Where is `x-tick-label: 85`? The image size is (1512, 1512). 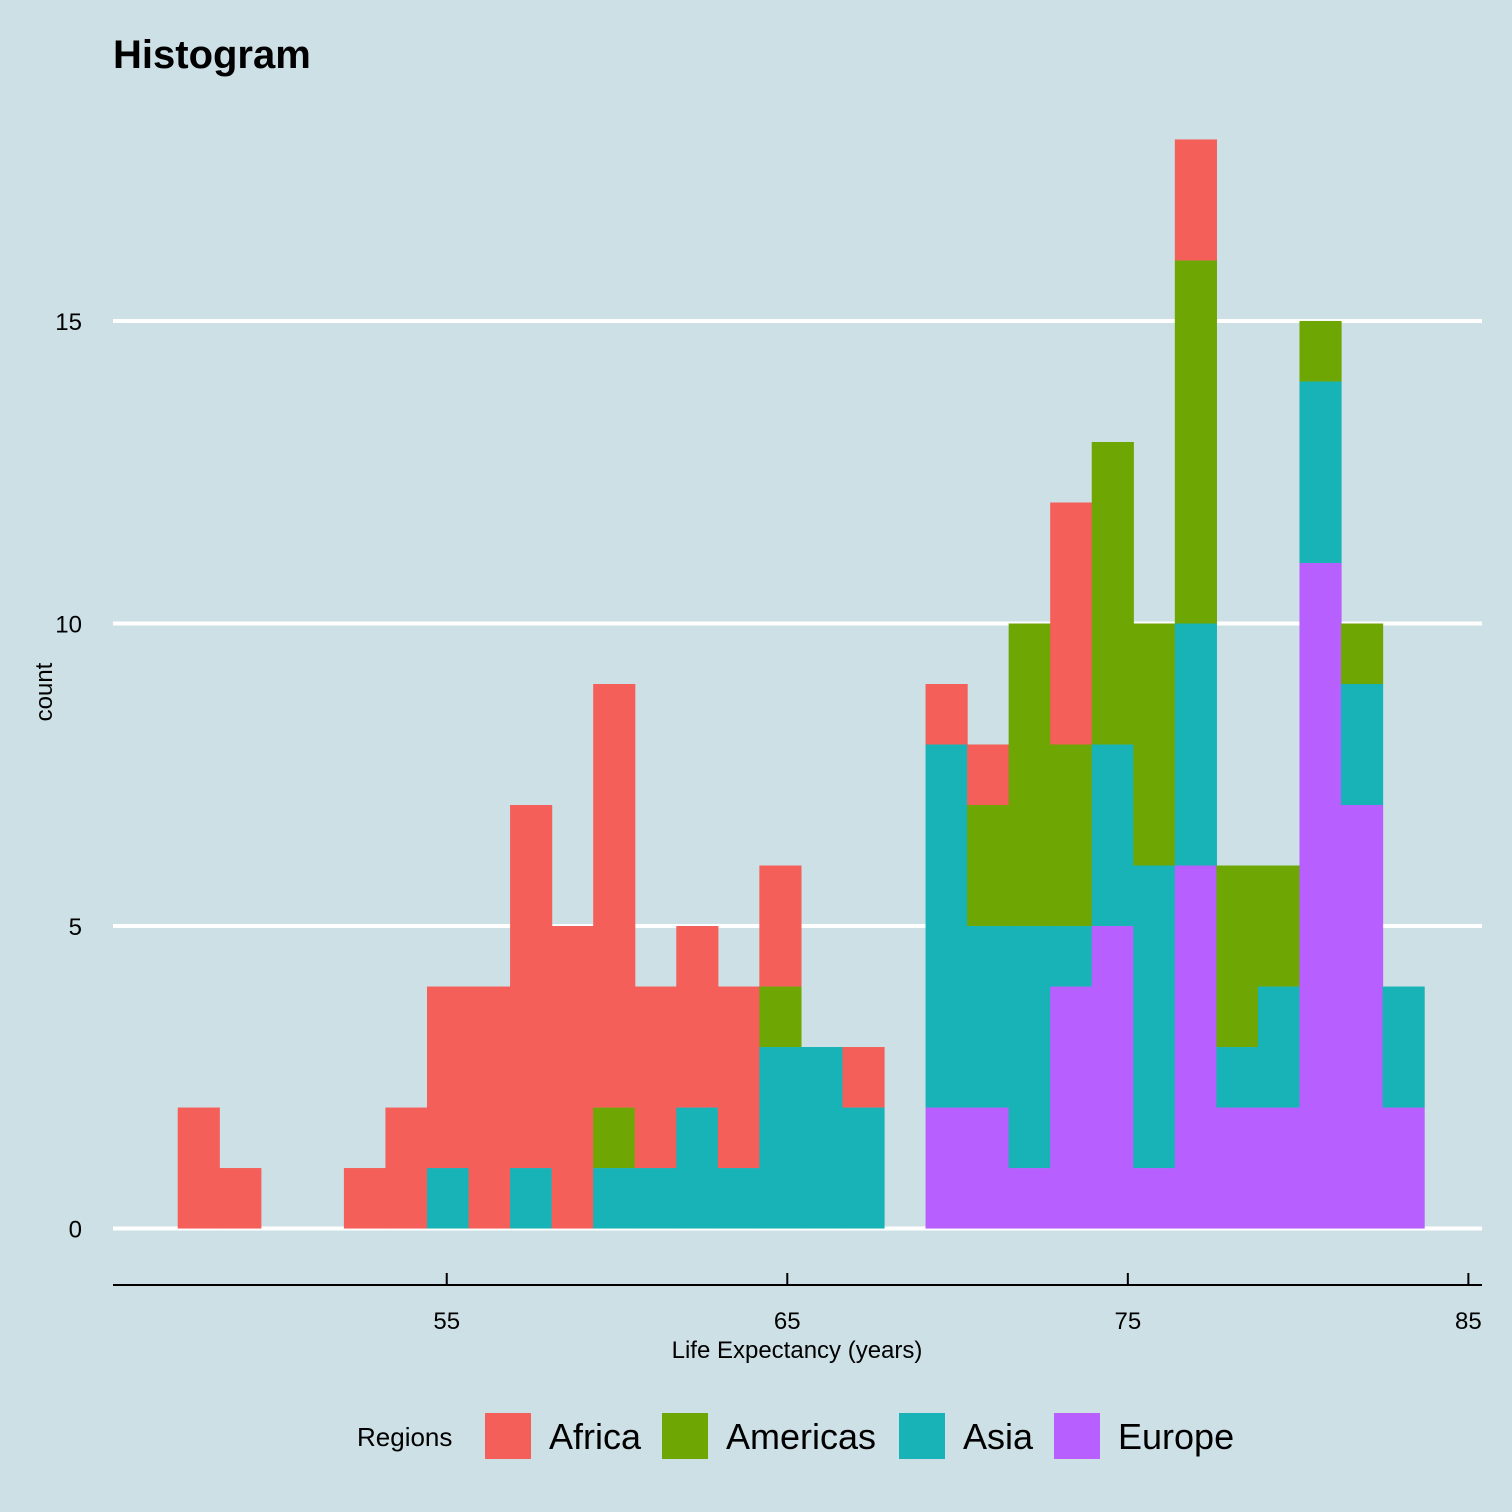 x-tick-label: 85 is located at coordinates (1468, 1321).